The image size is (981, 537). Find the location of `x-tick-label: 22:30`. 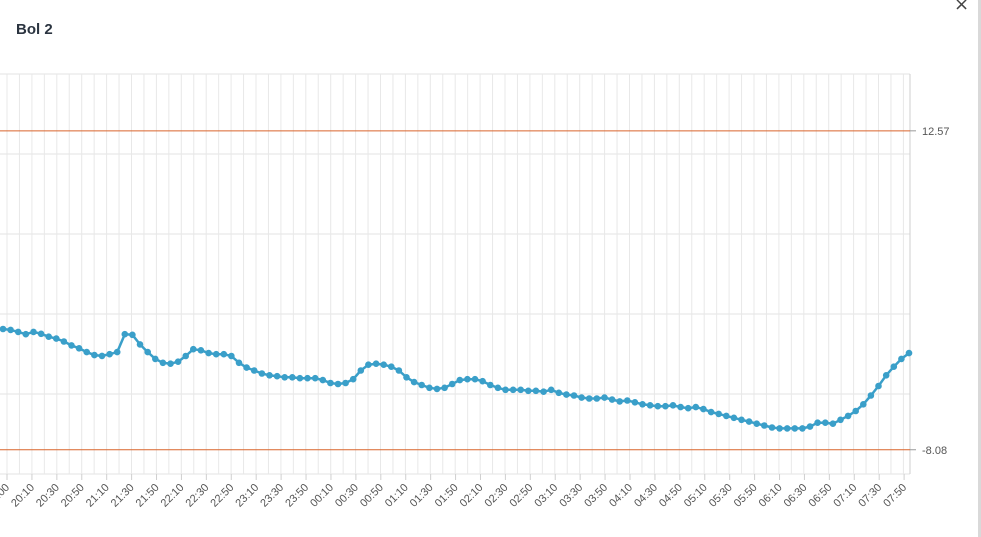

x-tick-label: 22:30 is located at coordinates (198, 496).